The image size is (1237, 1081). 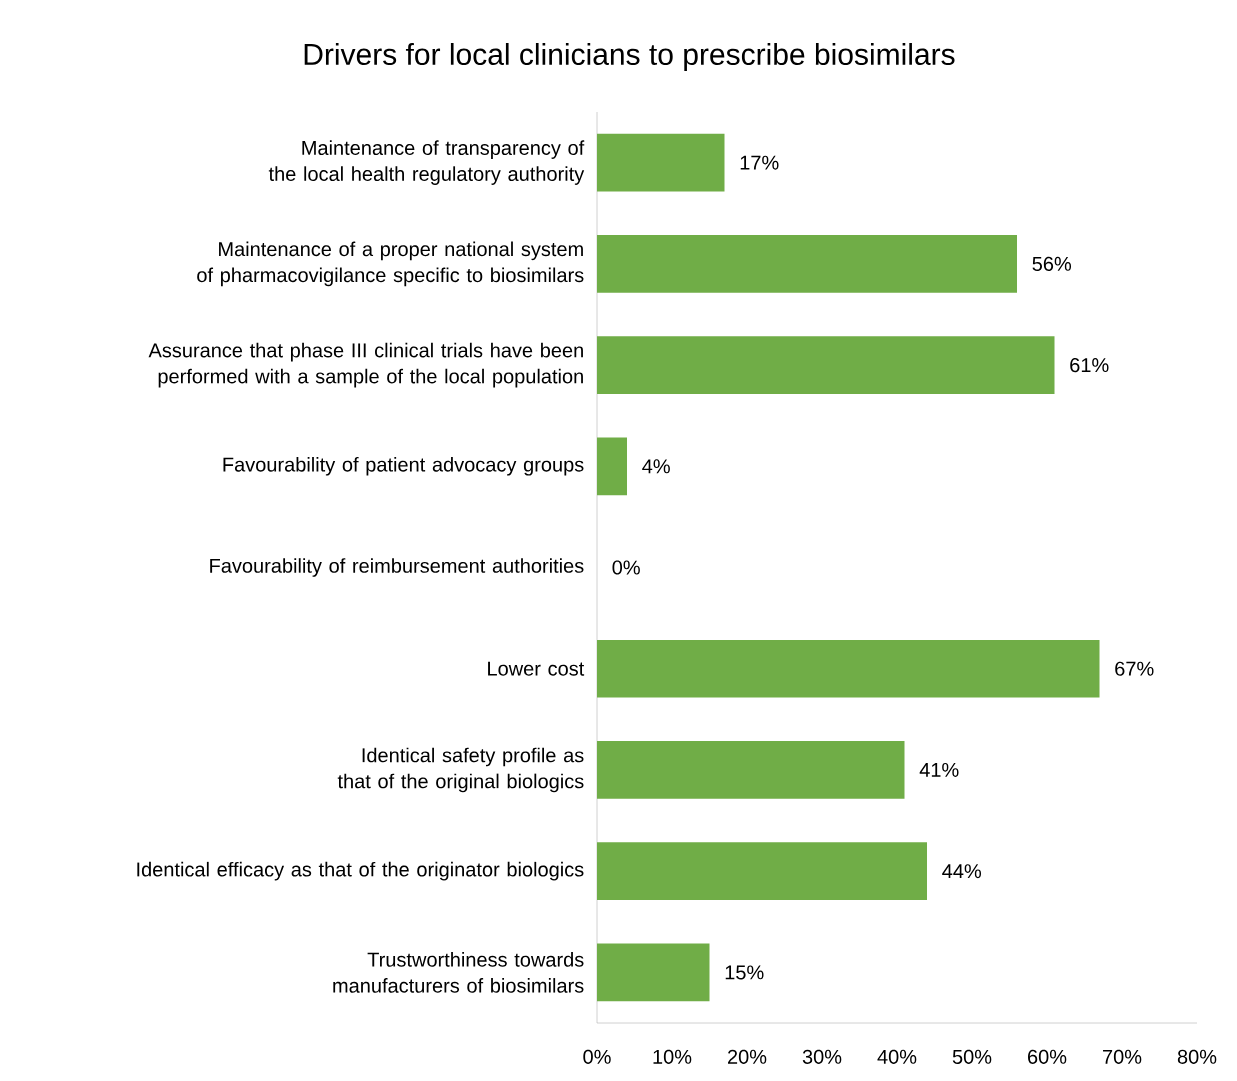 What do you see at coordinates (972, 1056) in the screenshot?
I see `x-tick-label: 50%` at bounding box center [972, 1056].